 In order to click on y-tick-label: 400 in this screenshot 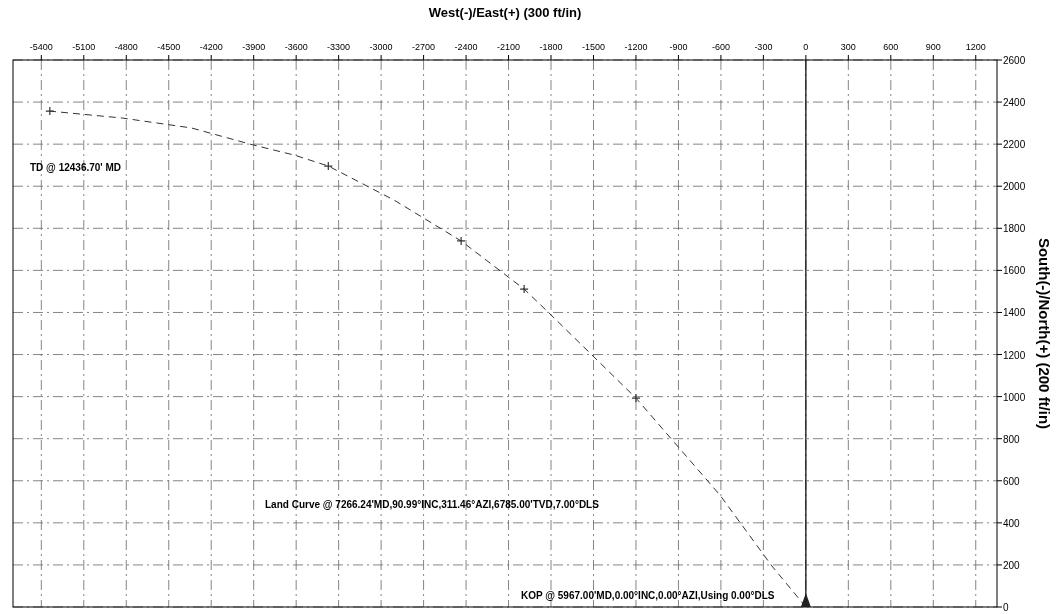, I will do `click(1012, 523)`.